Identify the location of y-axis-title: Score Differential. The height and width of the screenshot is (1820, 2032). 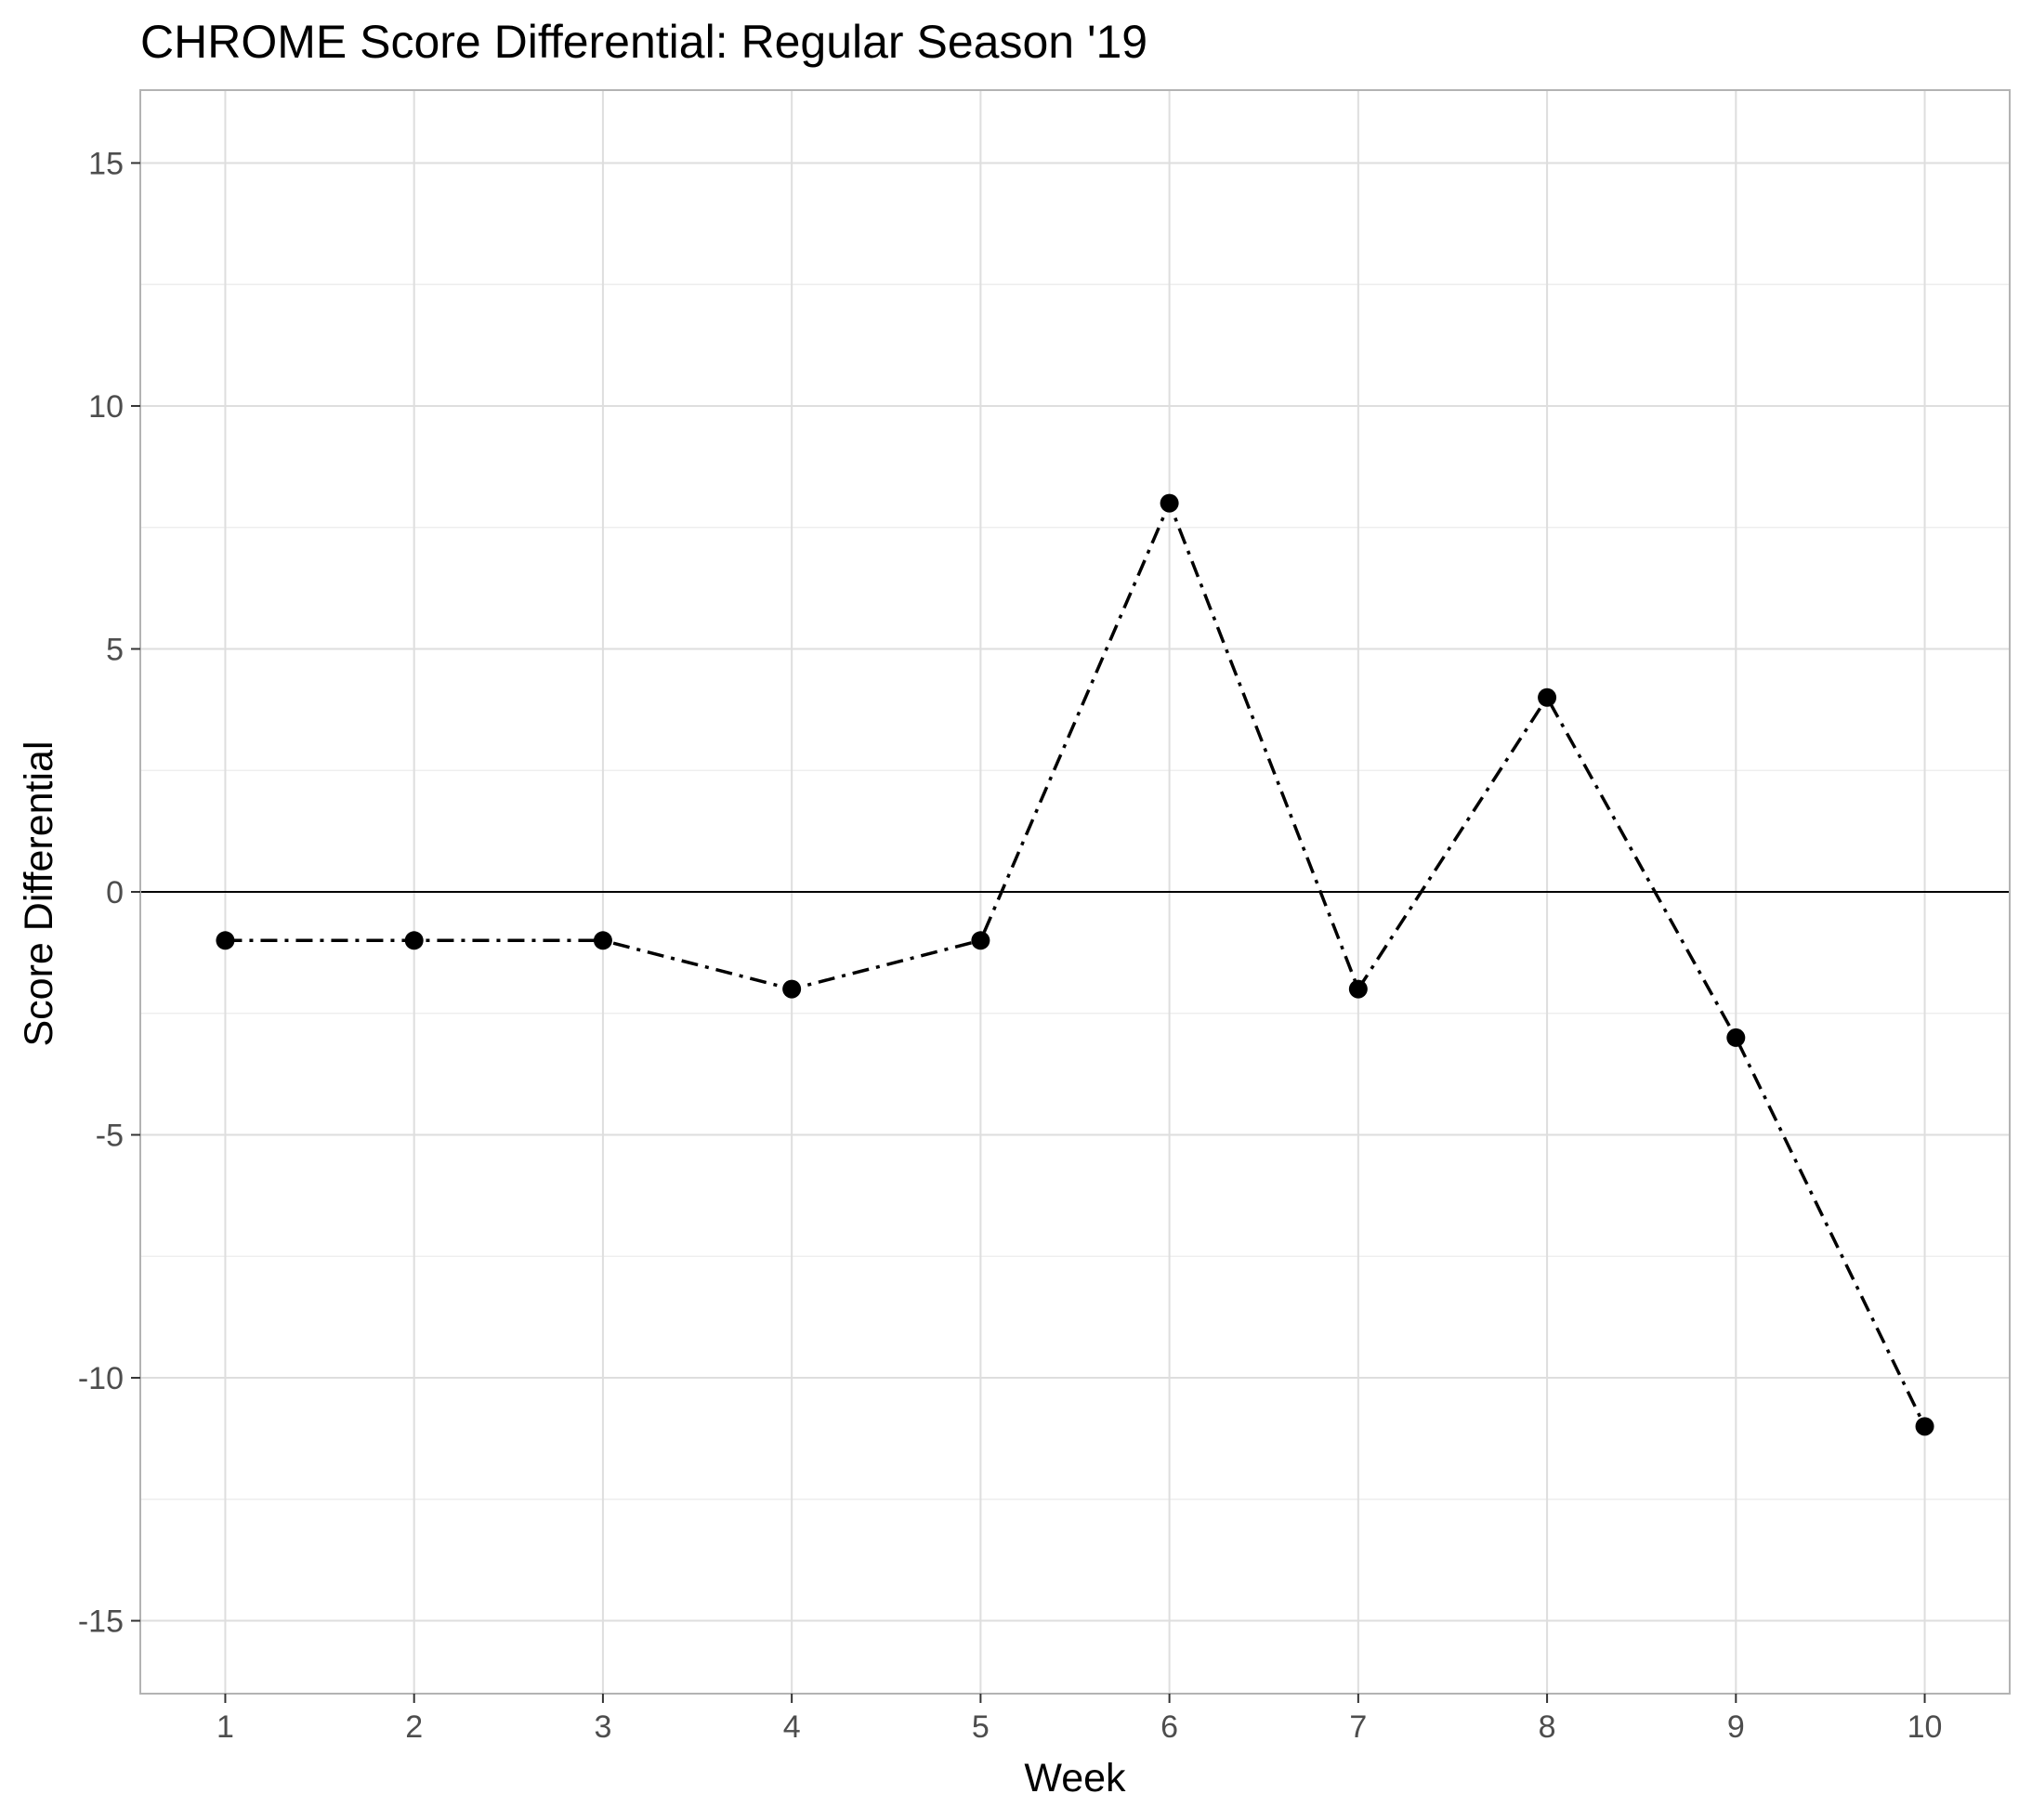
(39, 893).